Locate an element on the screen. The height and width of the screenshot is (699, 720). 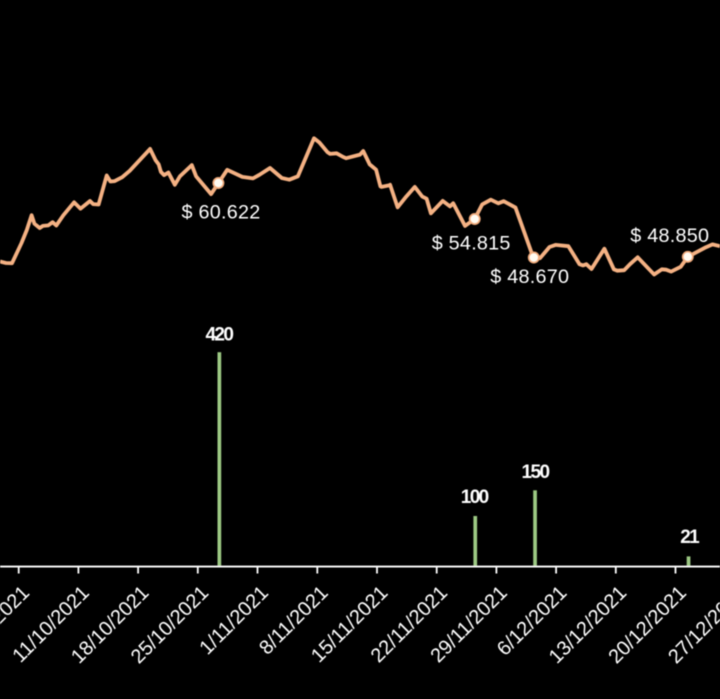
svg-text: $ 60.622 is located at coordinates (221, 212).